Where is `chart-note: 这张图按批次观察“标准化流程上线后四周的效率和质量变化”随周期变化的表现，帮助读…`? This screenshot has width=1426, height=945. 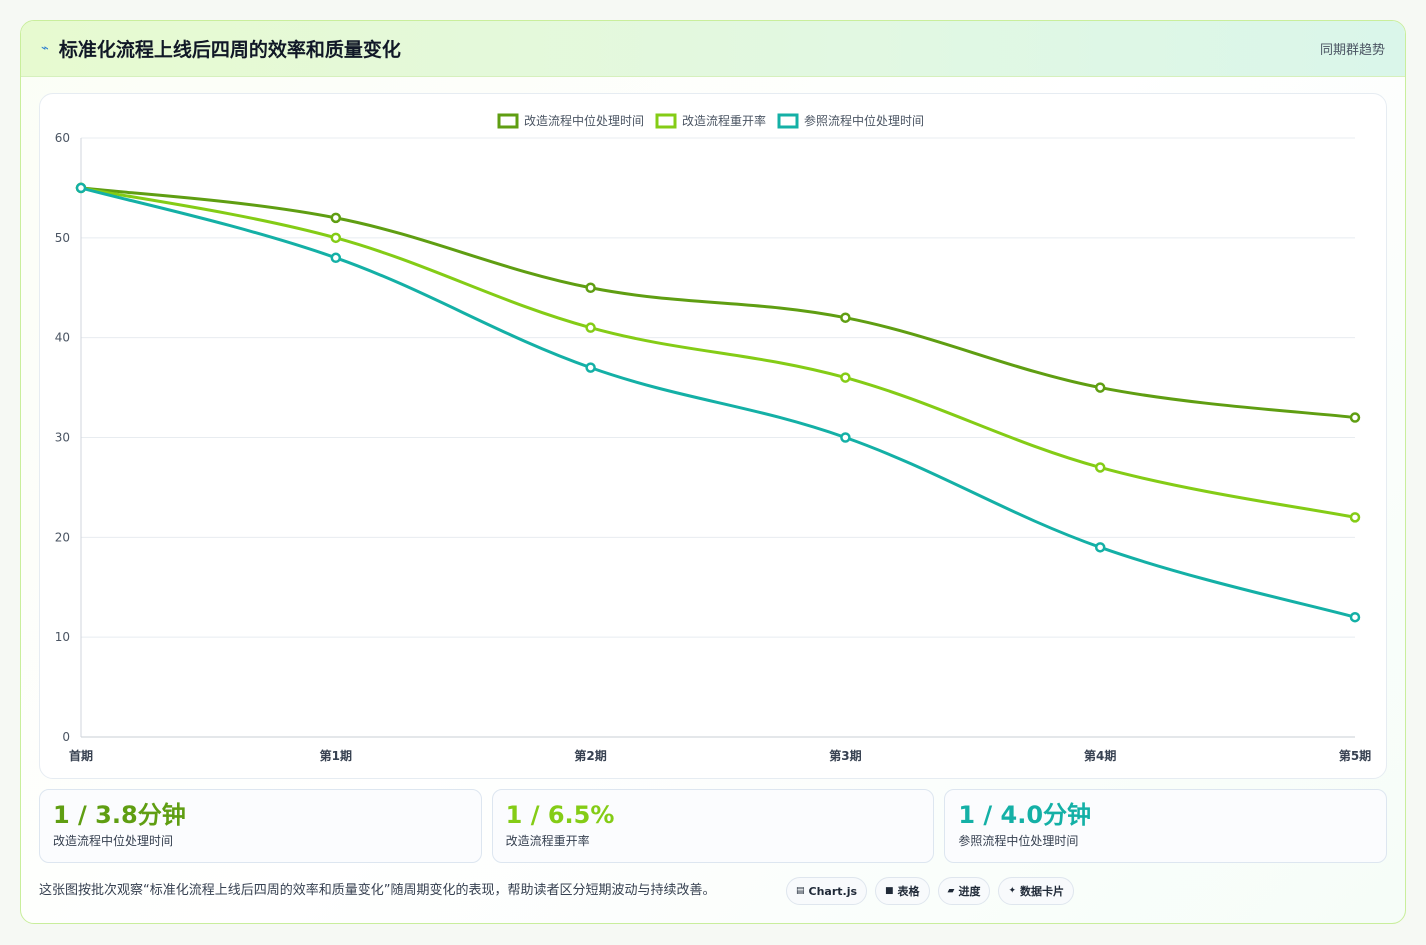
chart-note: 这张图按批次观察“标准化流程上线后四周的效率和质量变化”随周期变化的表现，帮助读… is located at coordinates (377, 890).